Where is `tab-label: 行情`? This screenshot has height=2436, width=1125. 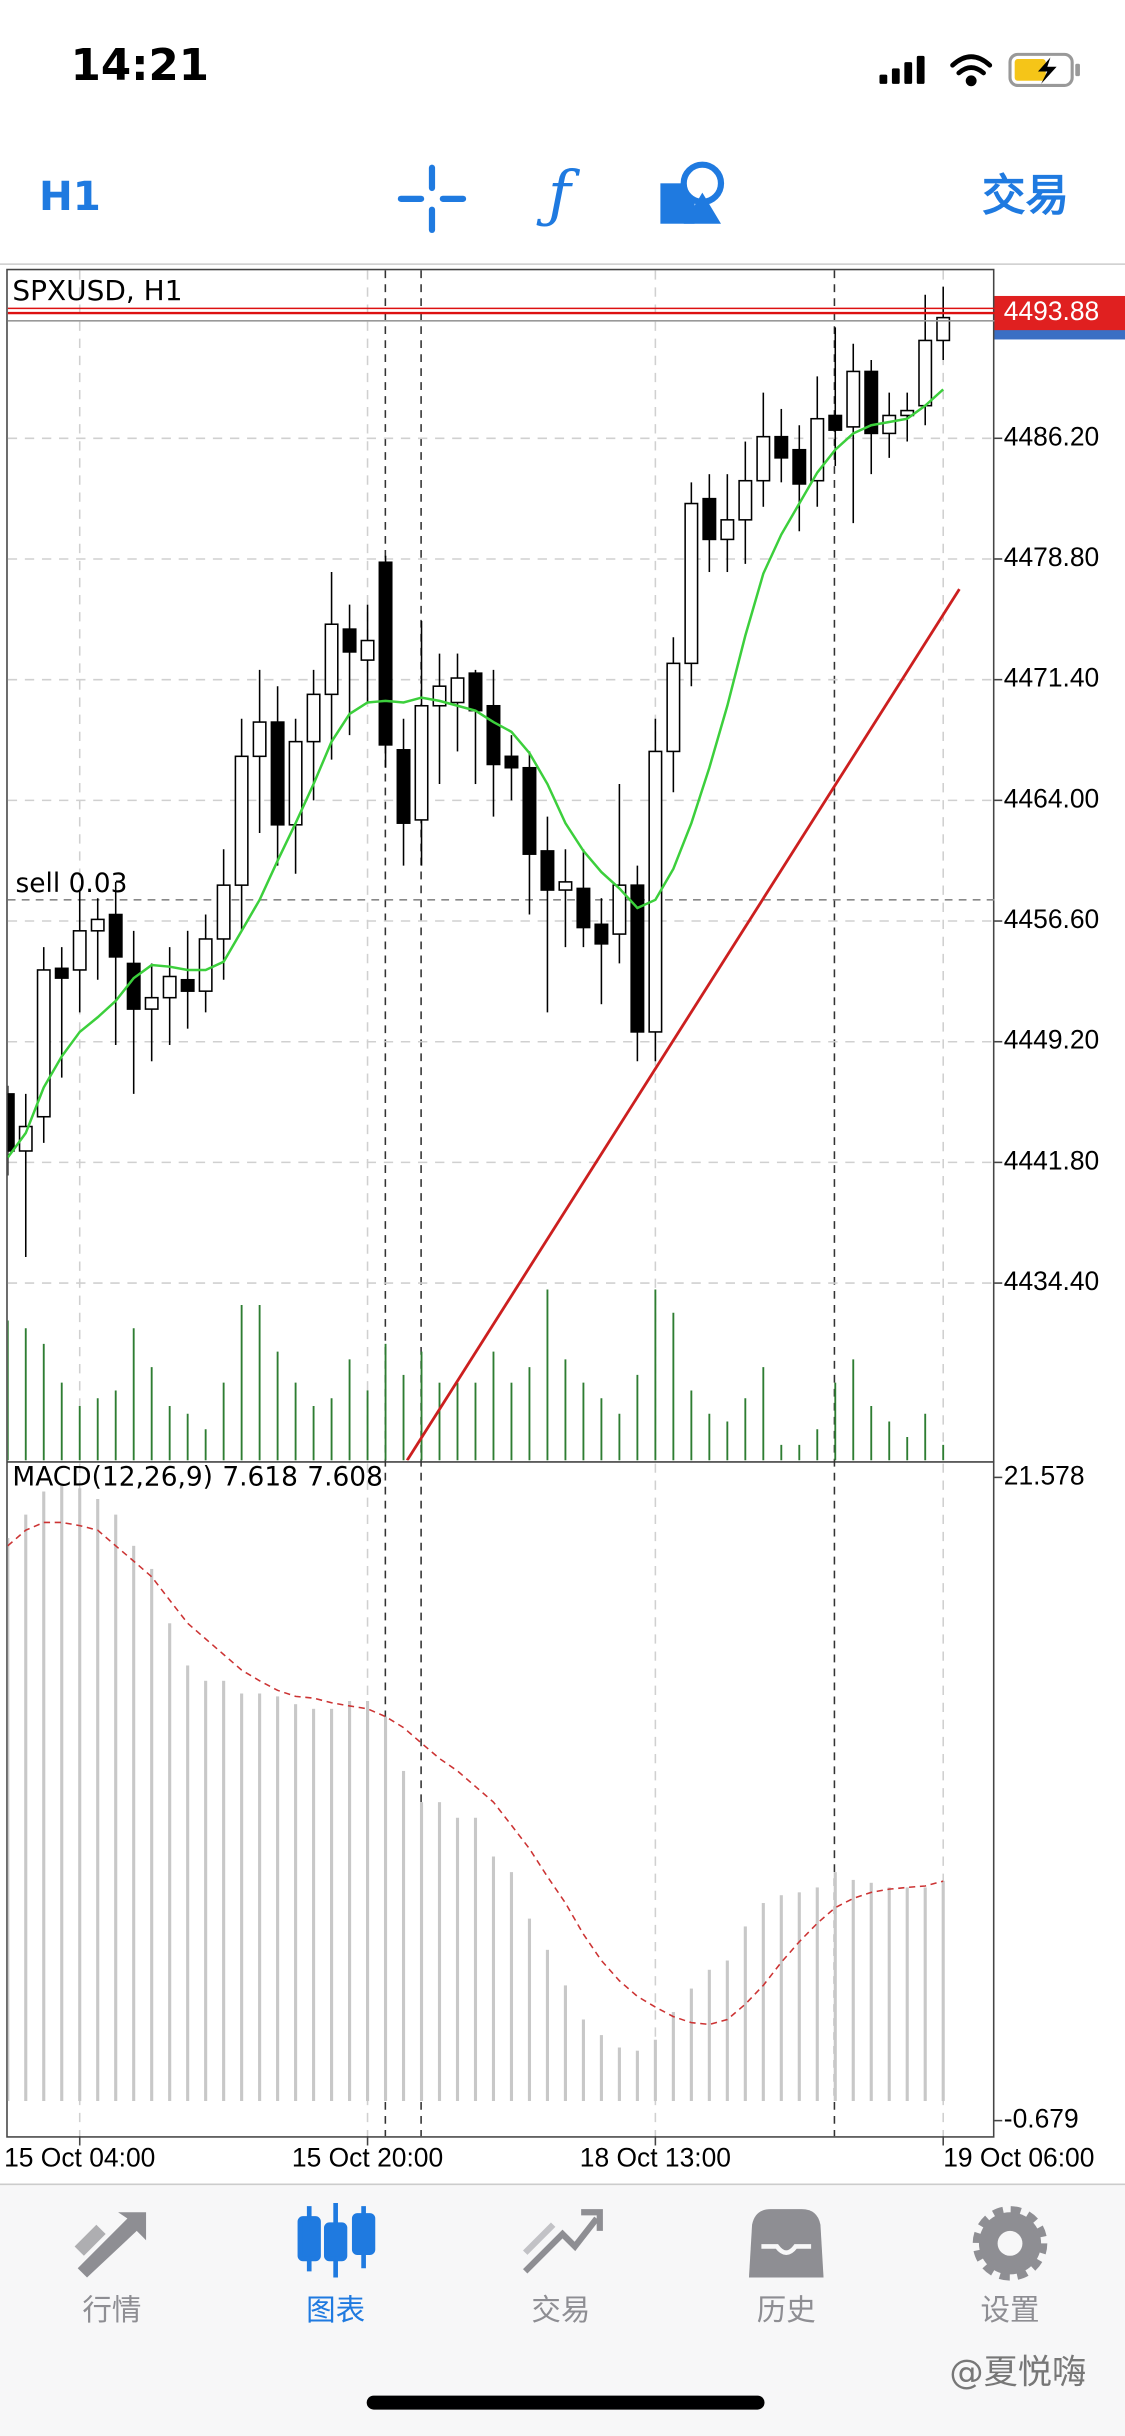 tab-label: 行情 is located at coordinates (111, 2310).